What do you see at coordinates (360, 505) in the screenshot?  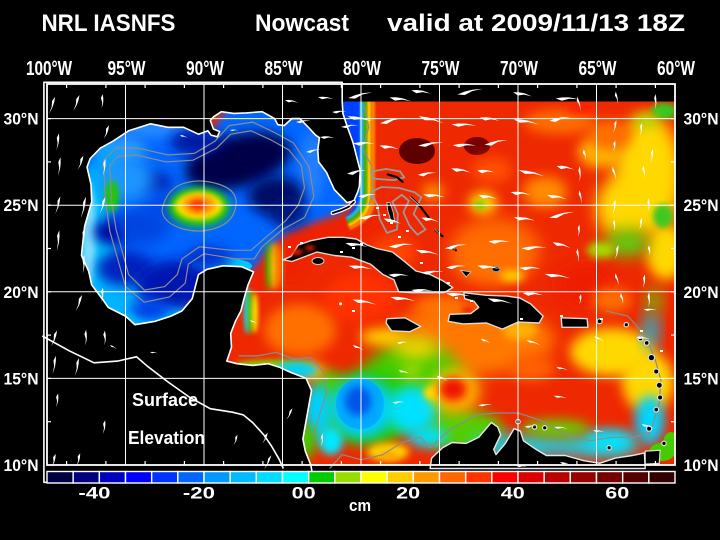 I see `svg-text: cm` at bounding box center [360, 505].